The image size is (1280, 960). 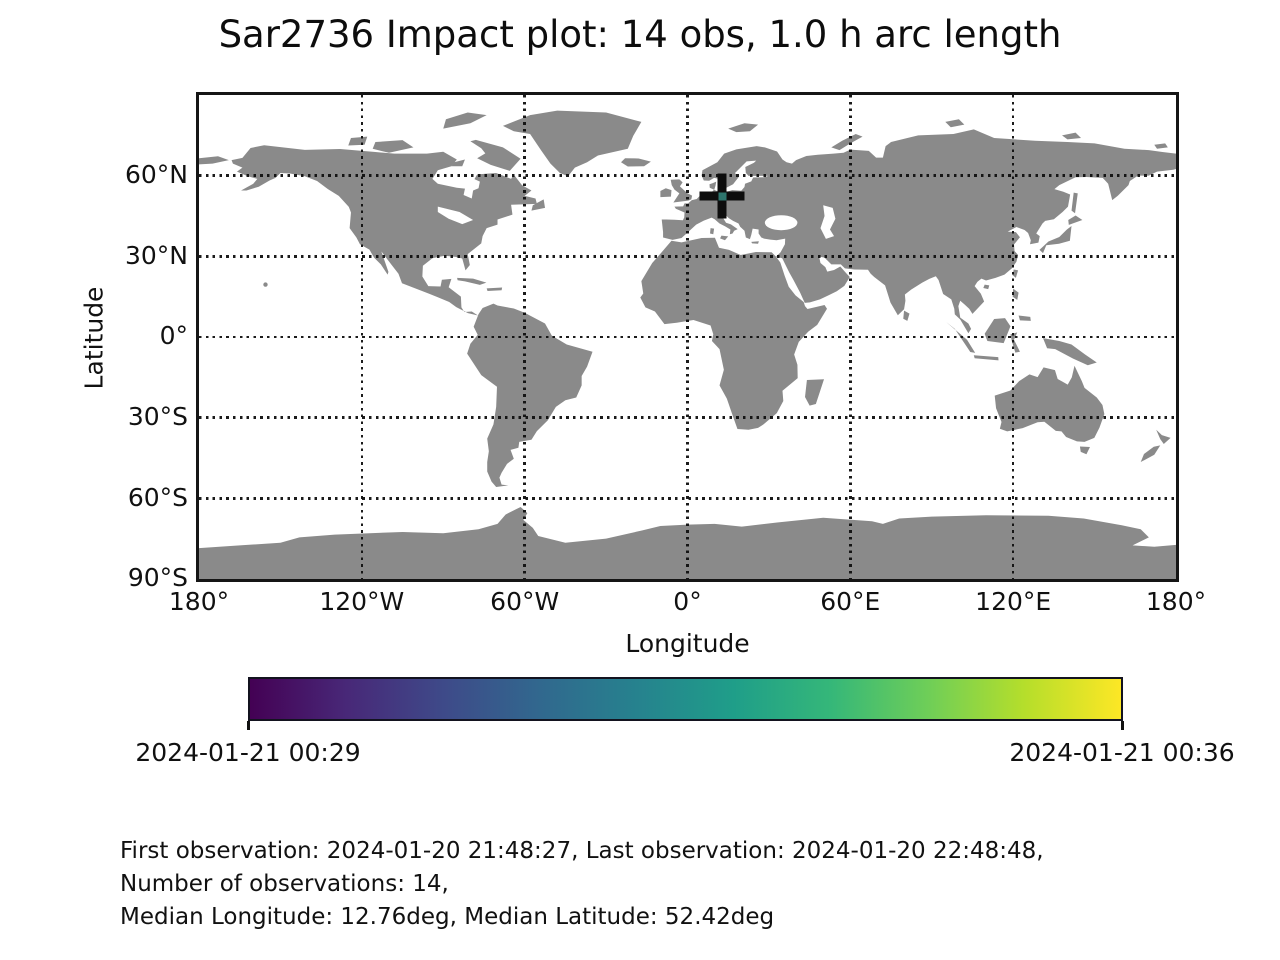 What do you see at coordinates (850, 601) in the screenshot?
I see `x-tick-60e: 60°E` at bounding box center [850, 601].